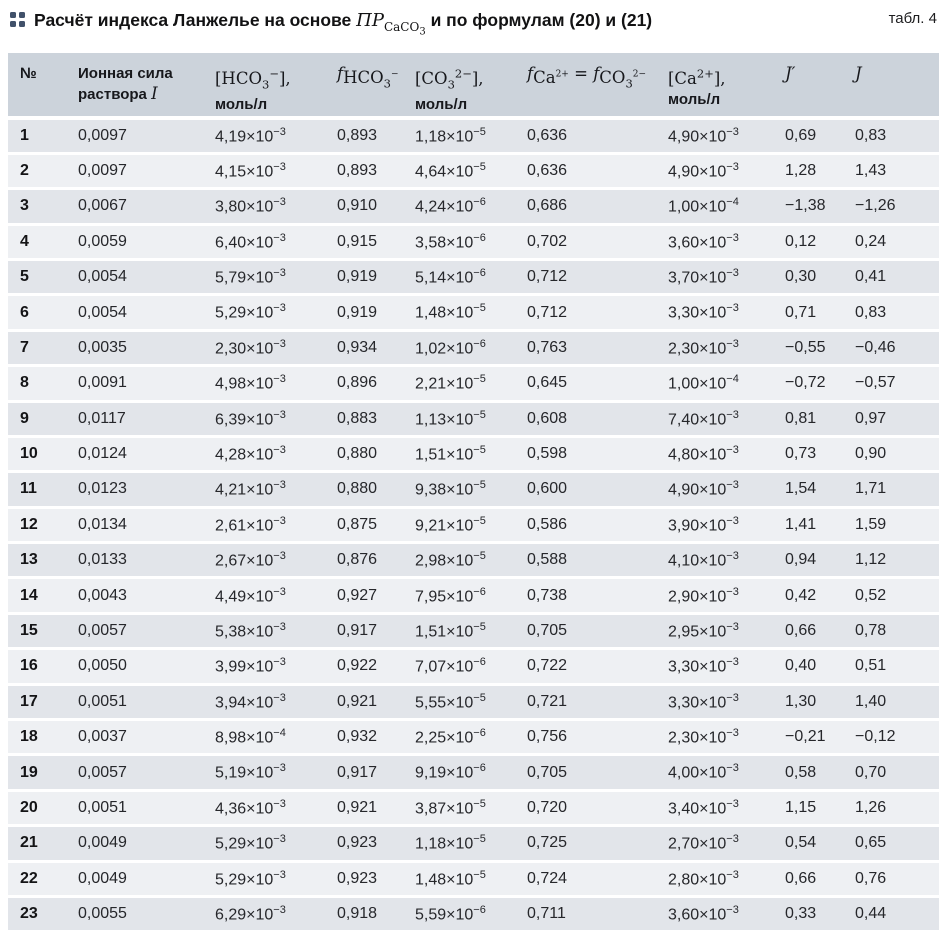 The height and width of the screenshot is (933, 947). I want to click on data-cell: 4,00×10⁻³, so click(714, 773).